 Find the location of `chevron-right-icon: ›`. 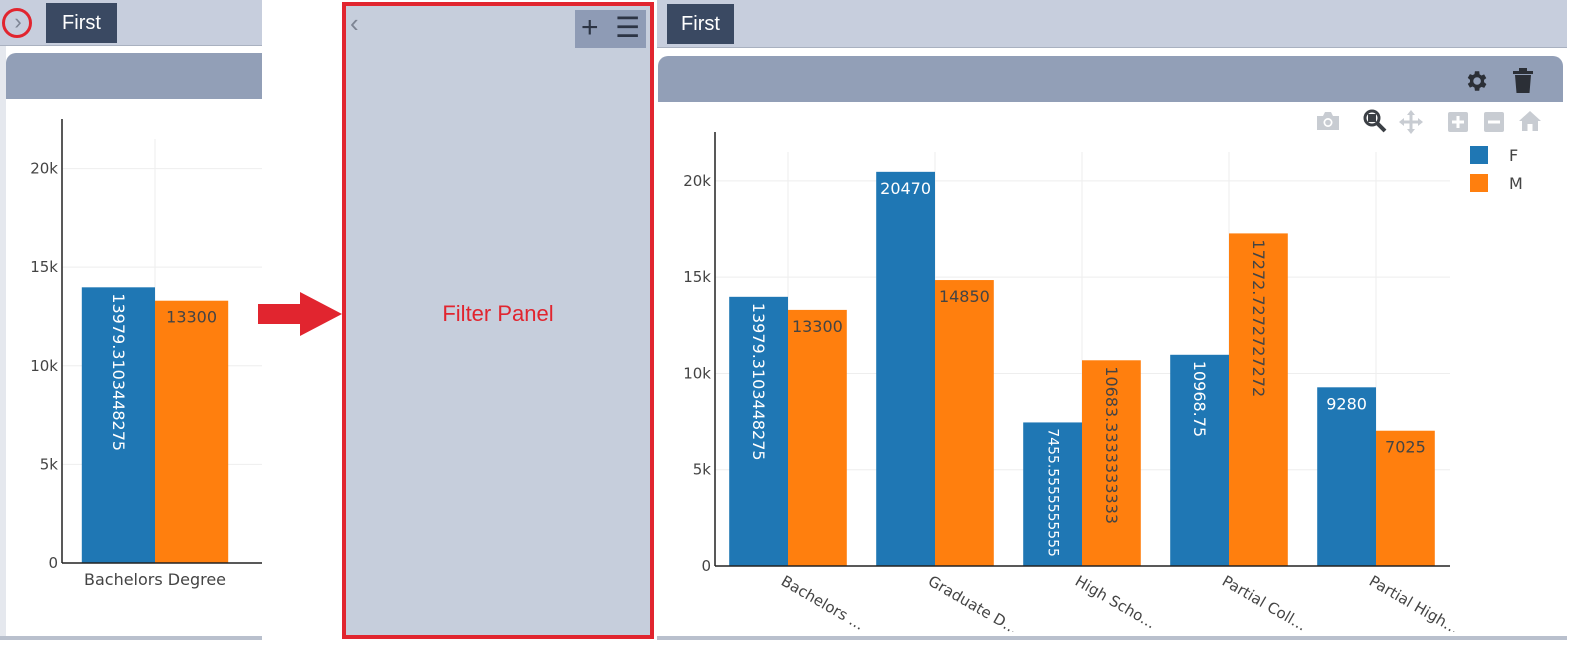

chevron-right-icon: › is located at coordinates (17, 23).